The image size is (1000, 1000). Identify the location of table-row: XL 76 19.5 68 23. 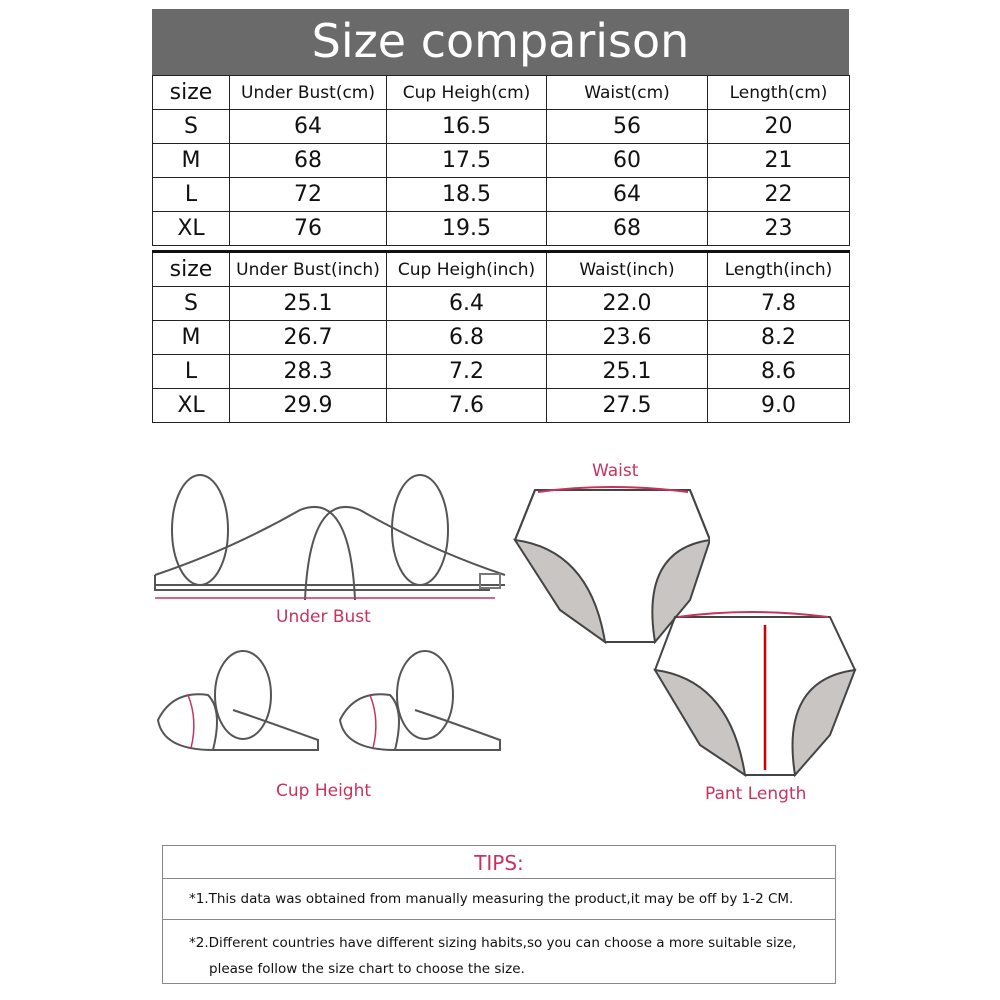
(501, 228).